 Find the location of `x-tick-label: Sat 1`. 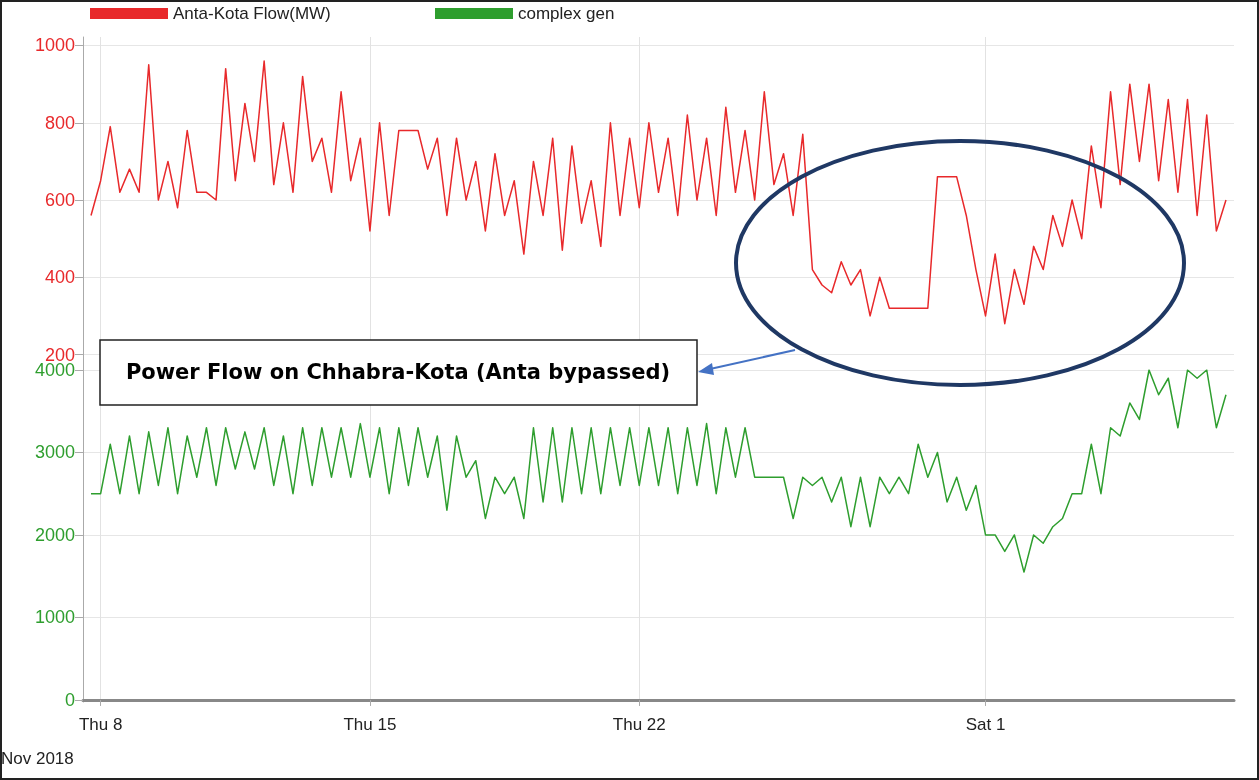

x-tick-label: Sat 1 is located at coordinates (985, 724).